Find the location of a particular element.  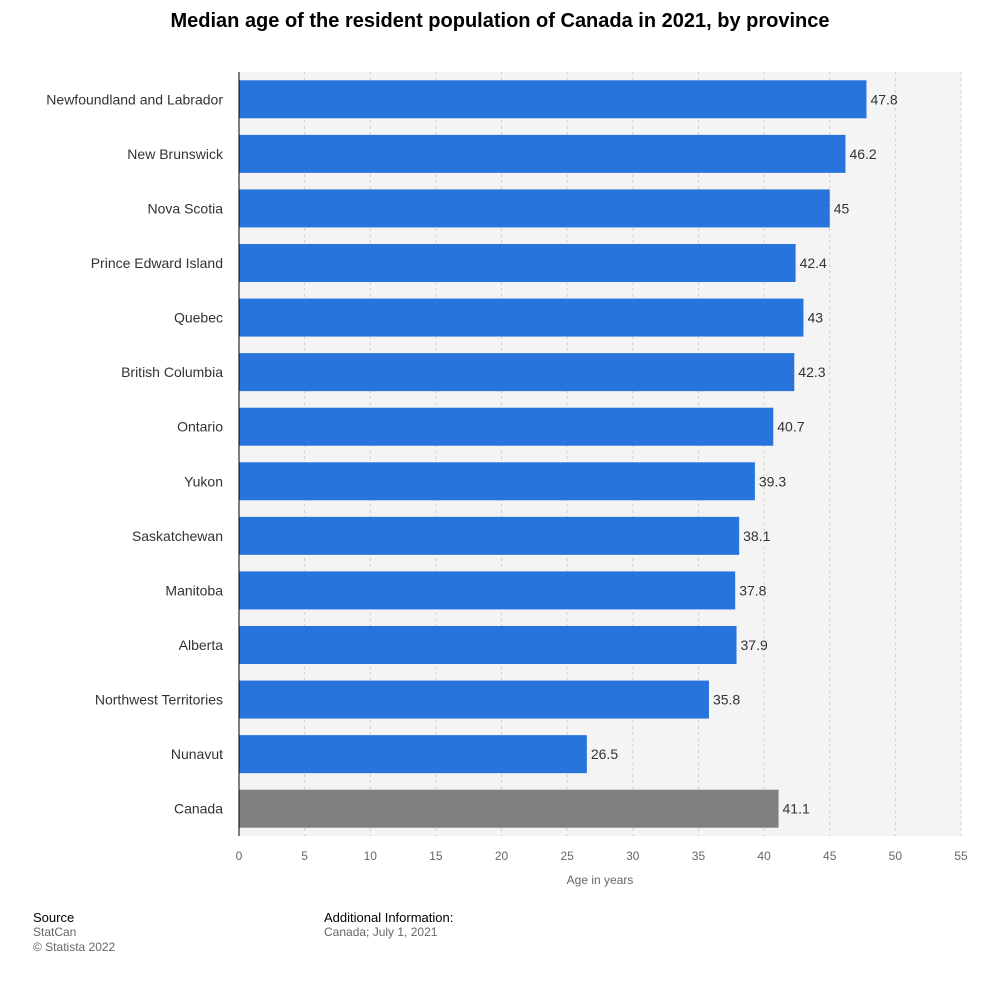

category-label: Nunavut is located at coordinates (197, 754).